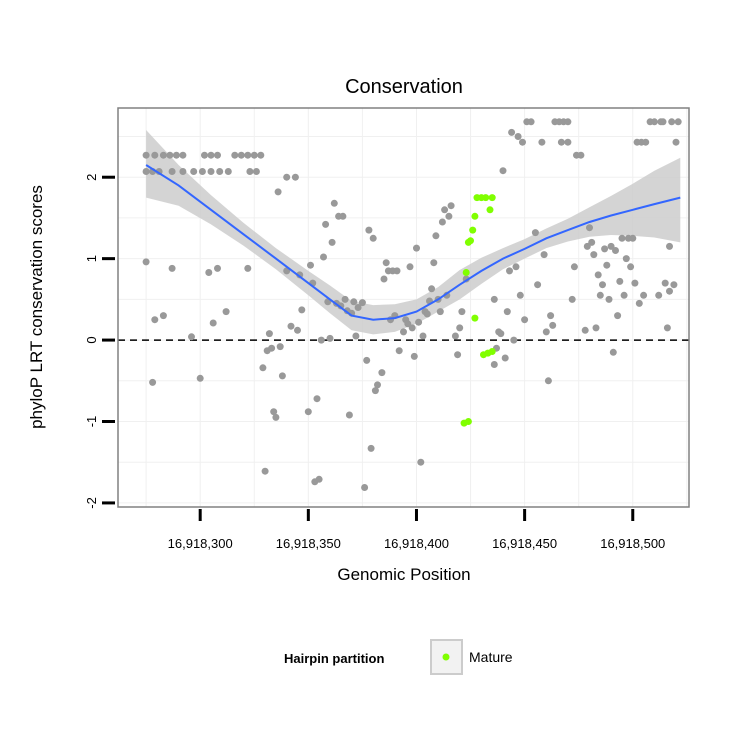 The width and height of the screenshot is (750, 750). I want to click on x-tick-label: 16,918,500, so click(632, 543).